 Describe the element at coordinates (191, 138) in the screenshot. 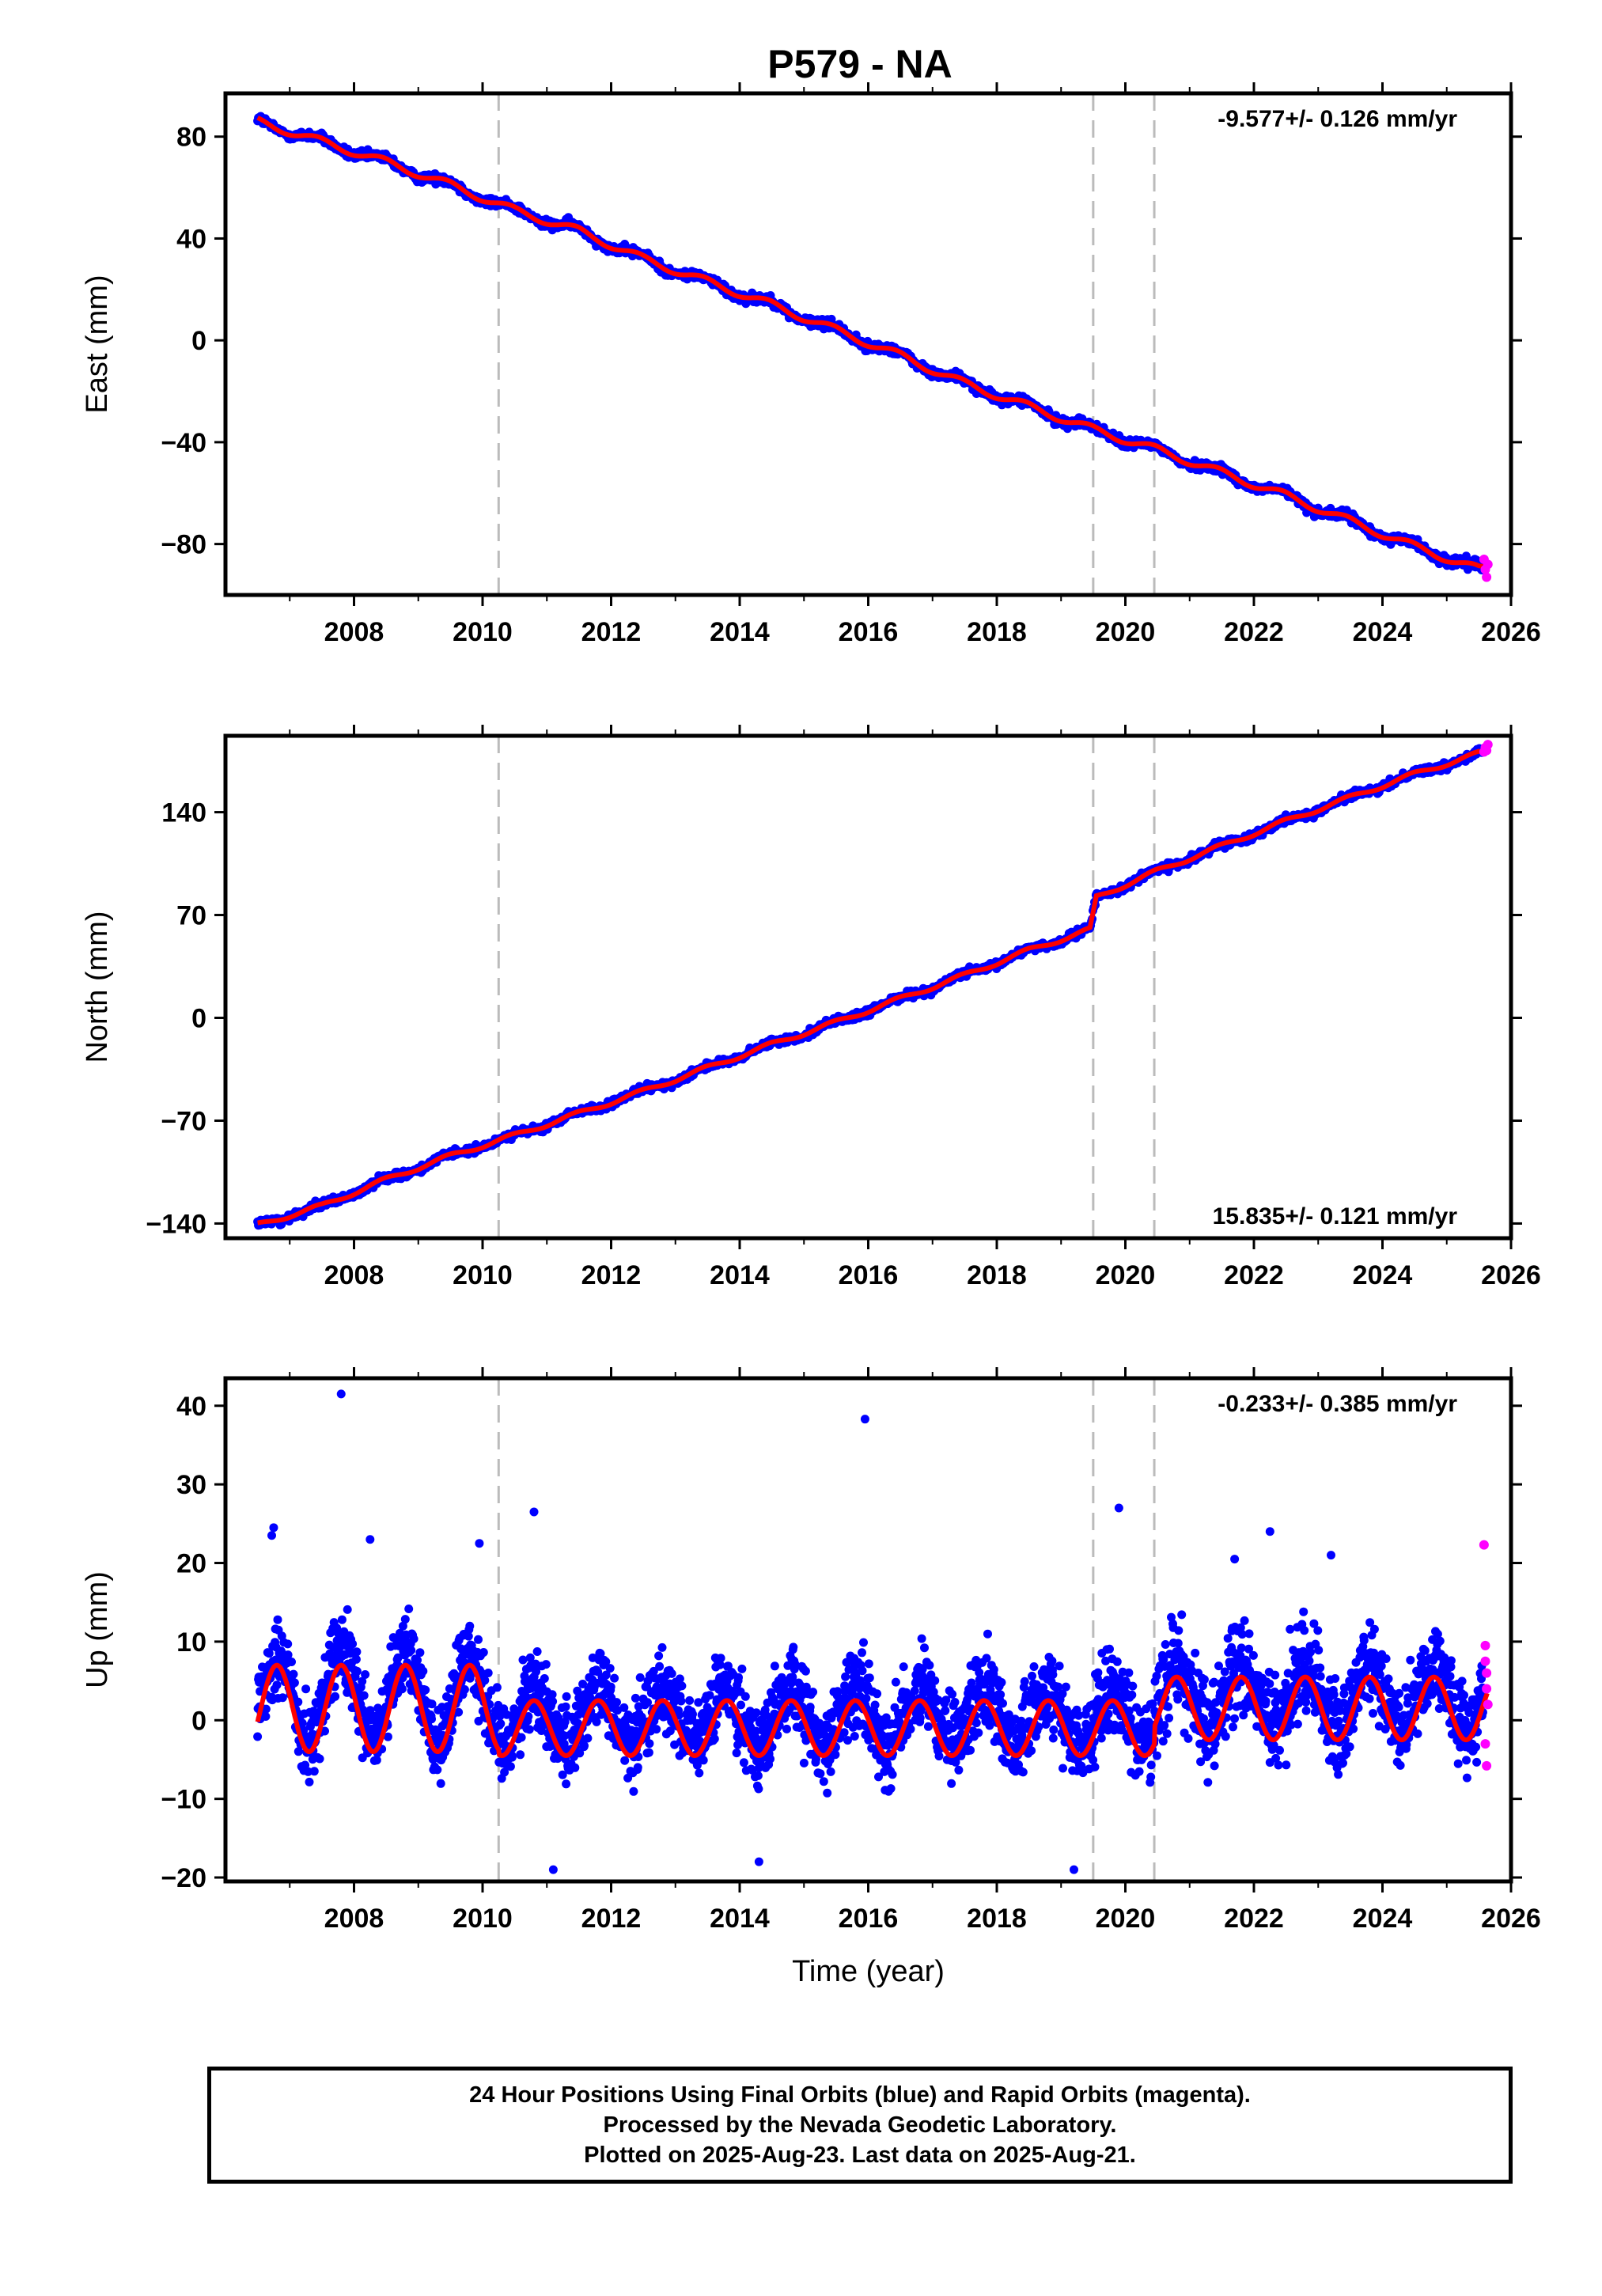

I see `y-tick-label: 80` at that location.